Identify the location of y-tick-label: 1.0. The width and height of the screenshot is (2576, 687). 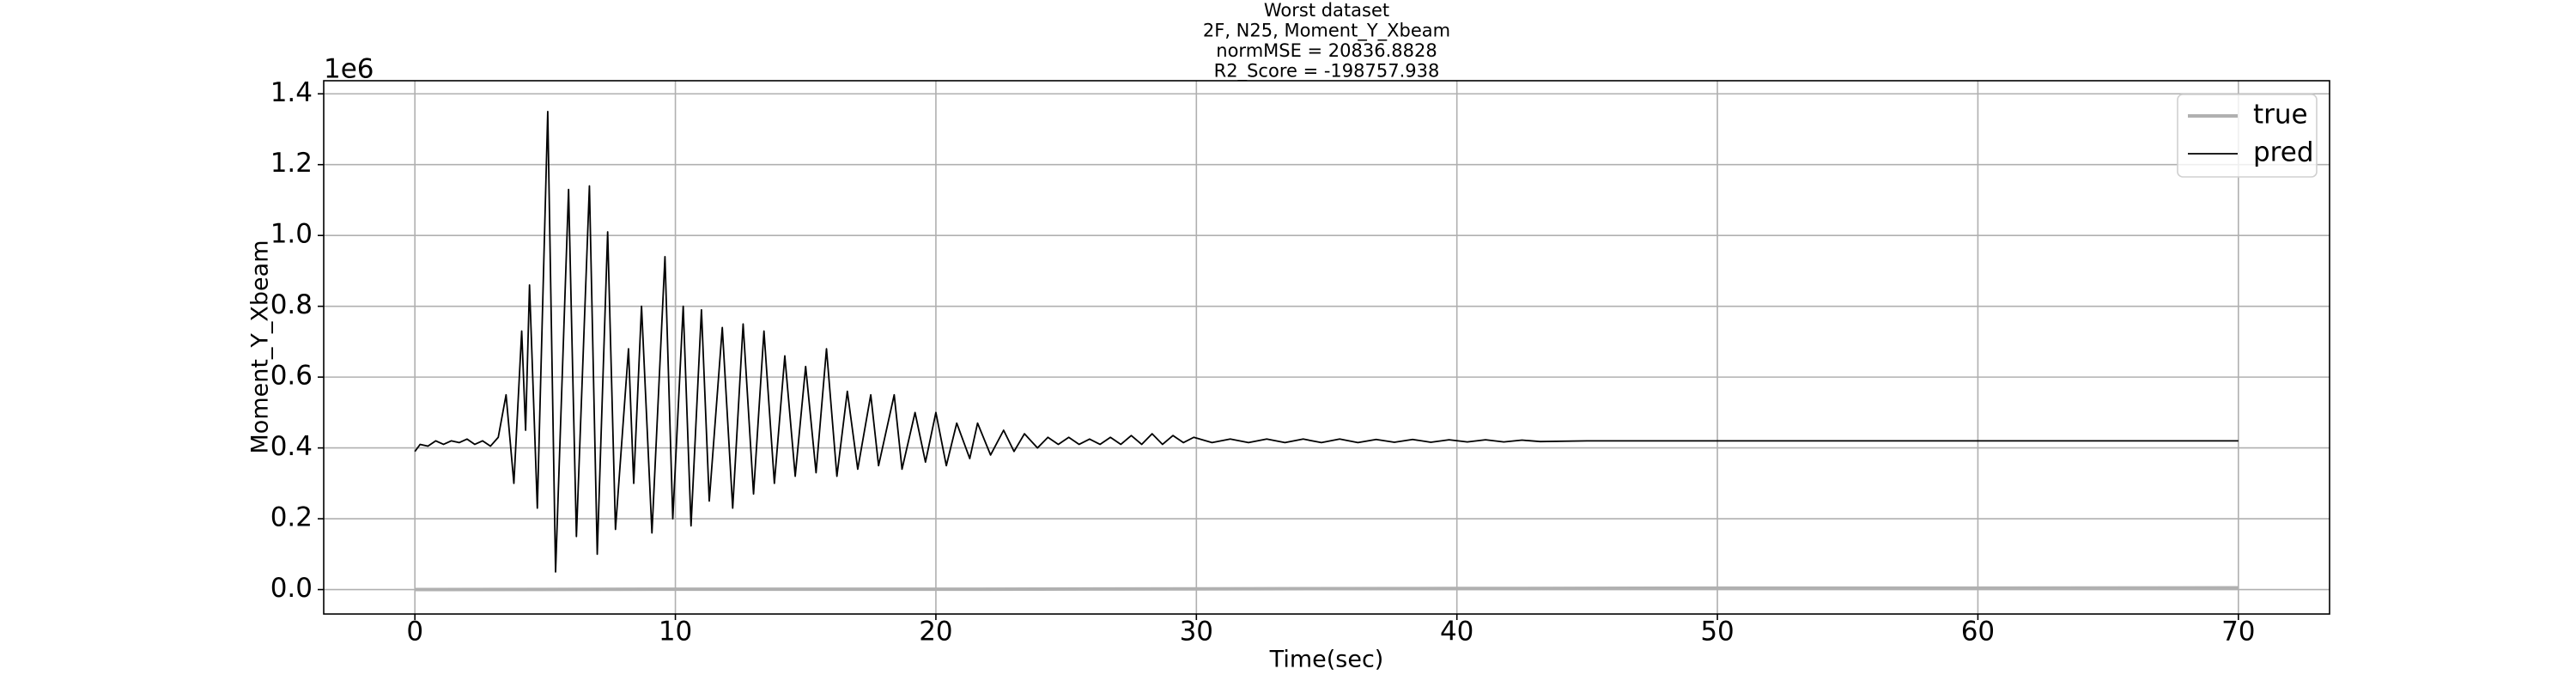
(291, 234).